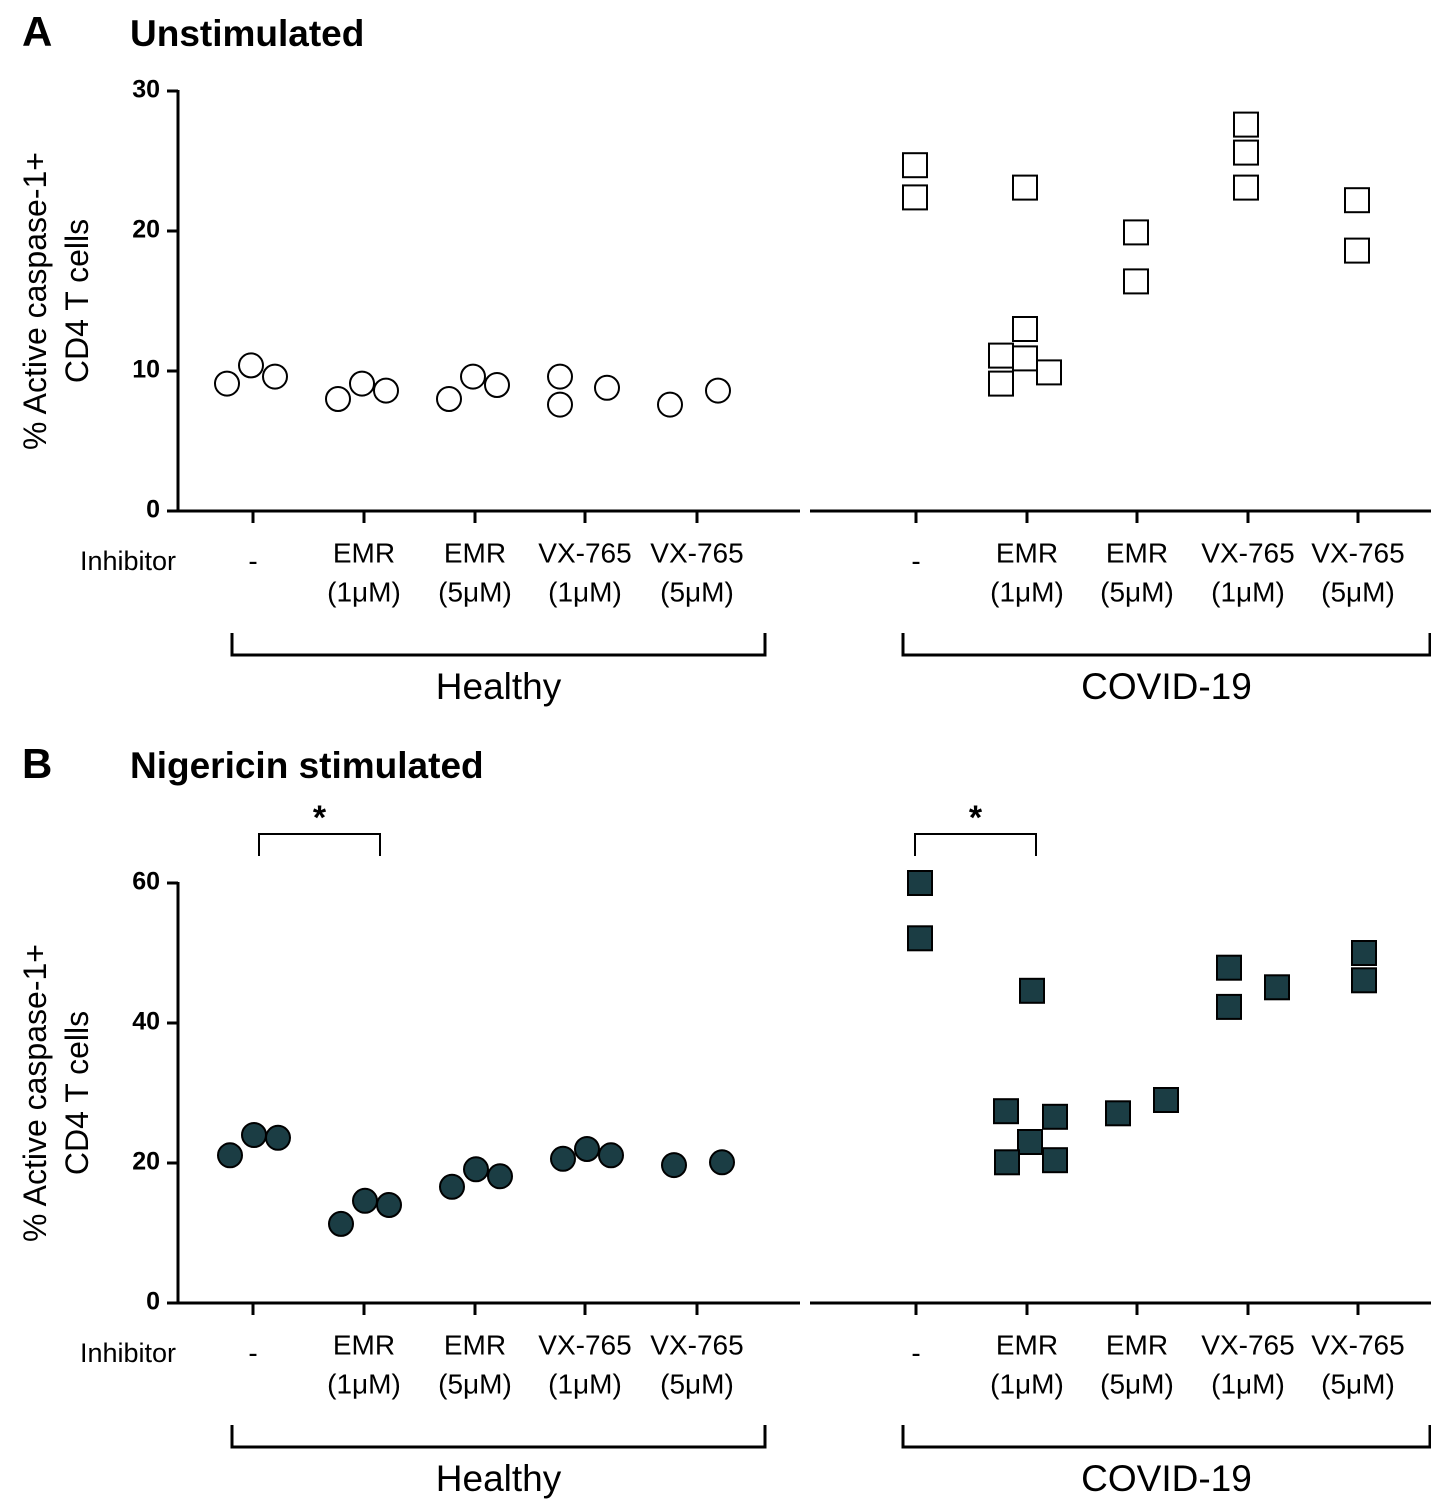 This screenshot has height=1503, width=1431. What do you see at coordinates (37, 763) in the screenshot?
I see `panel-label: B` at bounding box center [37, 763].